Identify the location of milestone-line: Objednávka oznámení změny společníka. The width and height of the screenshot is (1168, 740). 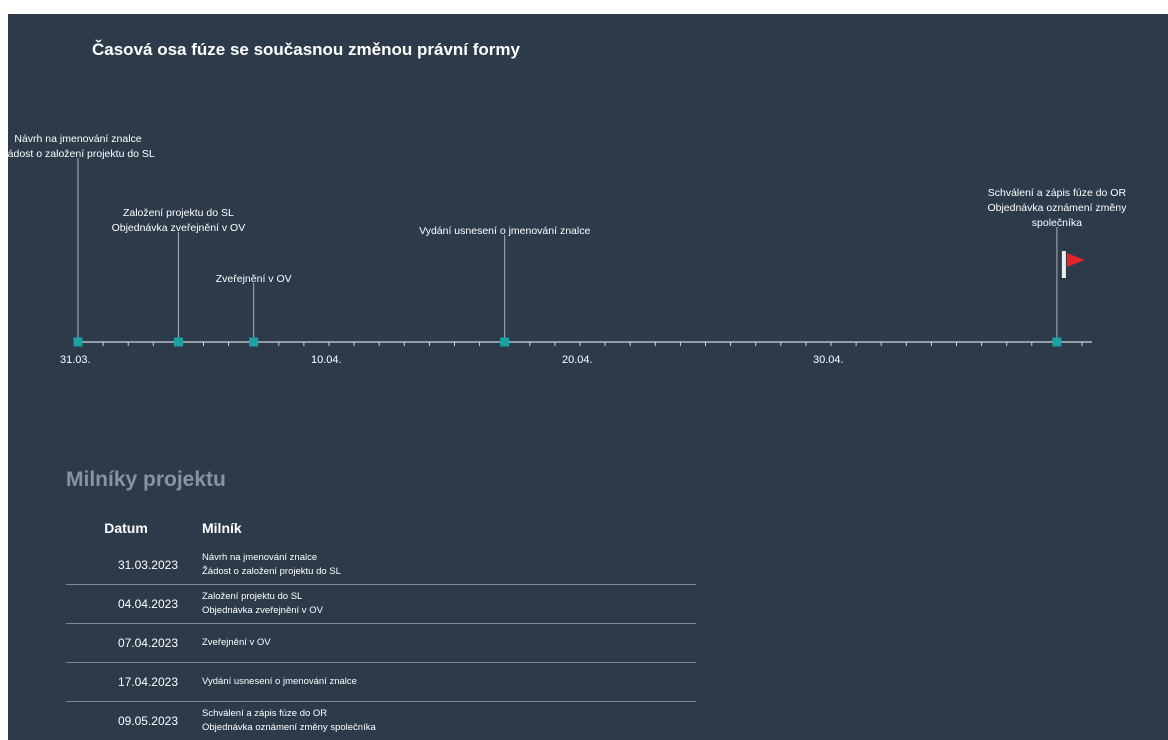
(289, 727).